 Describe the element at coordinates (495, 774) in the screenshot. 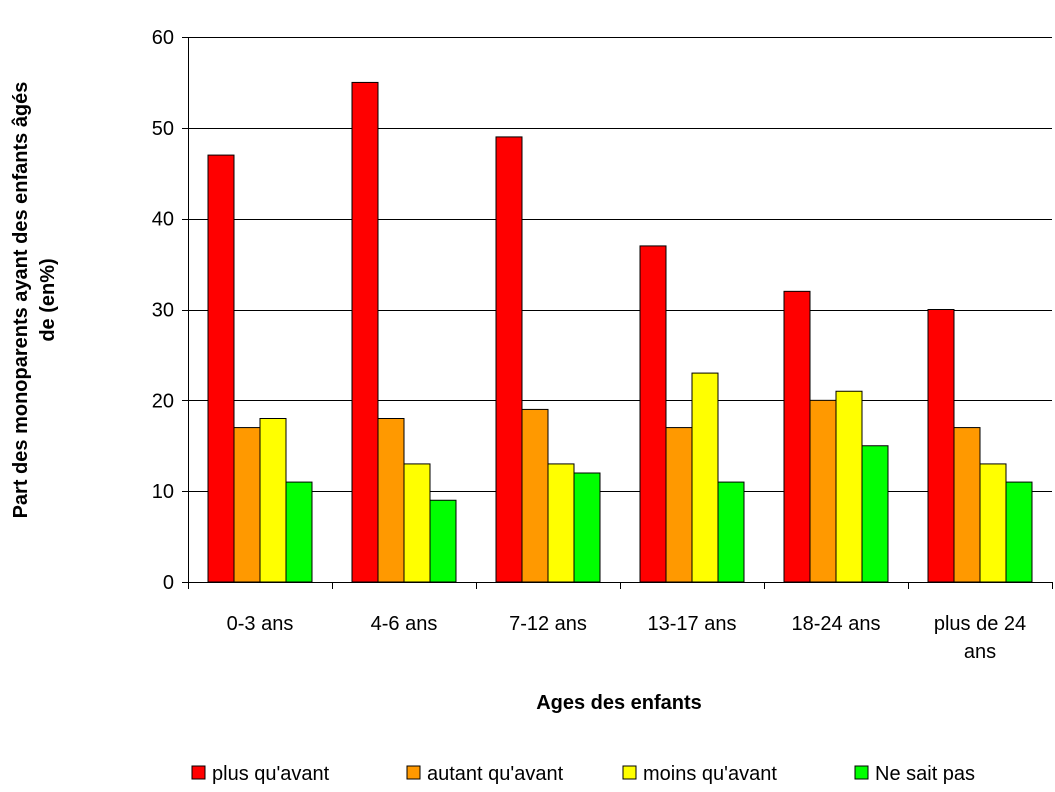

I see `legend-label: autant qu'avant` at that location.